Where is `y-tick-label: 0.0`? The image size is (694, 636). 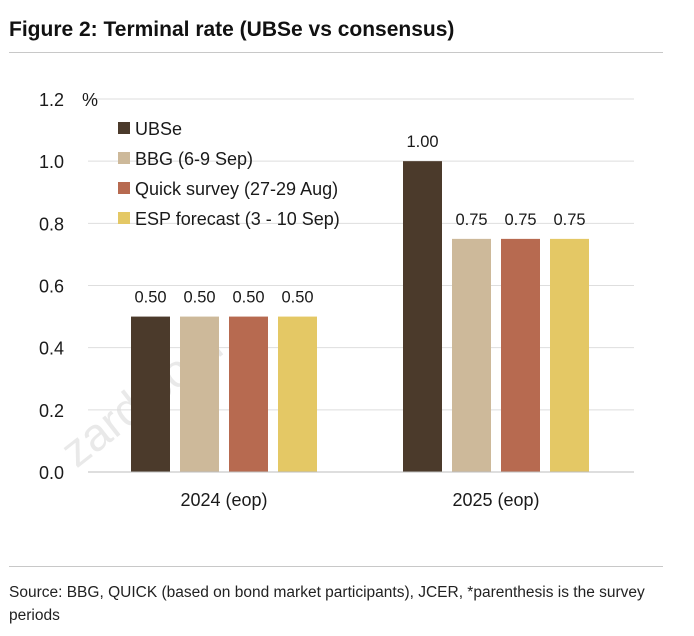 y-tick-label: 0.0 is located at coordinates (51, 473).